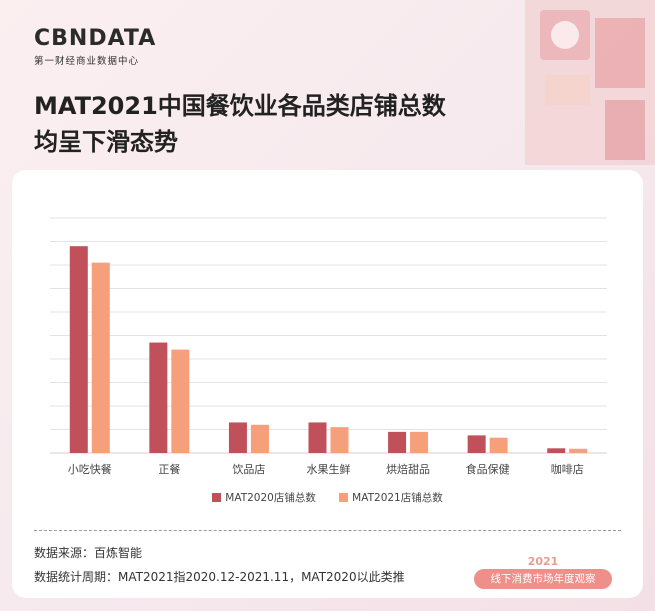 The height and width of the screenshot is (611, 655). What do you see at coordinates (543, 579) in the screenshot?
I see `badge-label: 线下消费市场年度观察` at bounding box center [543, 579].